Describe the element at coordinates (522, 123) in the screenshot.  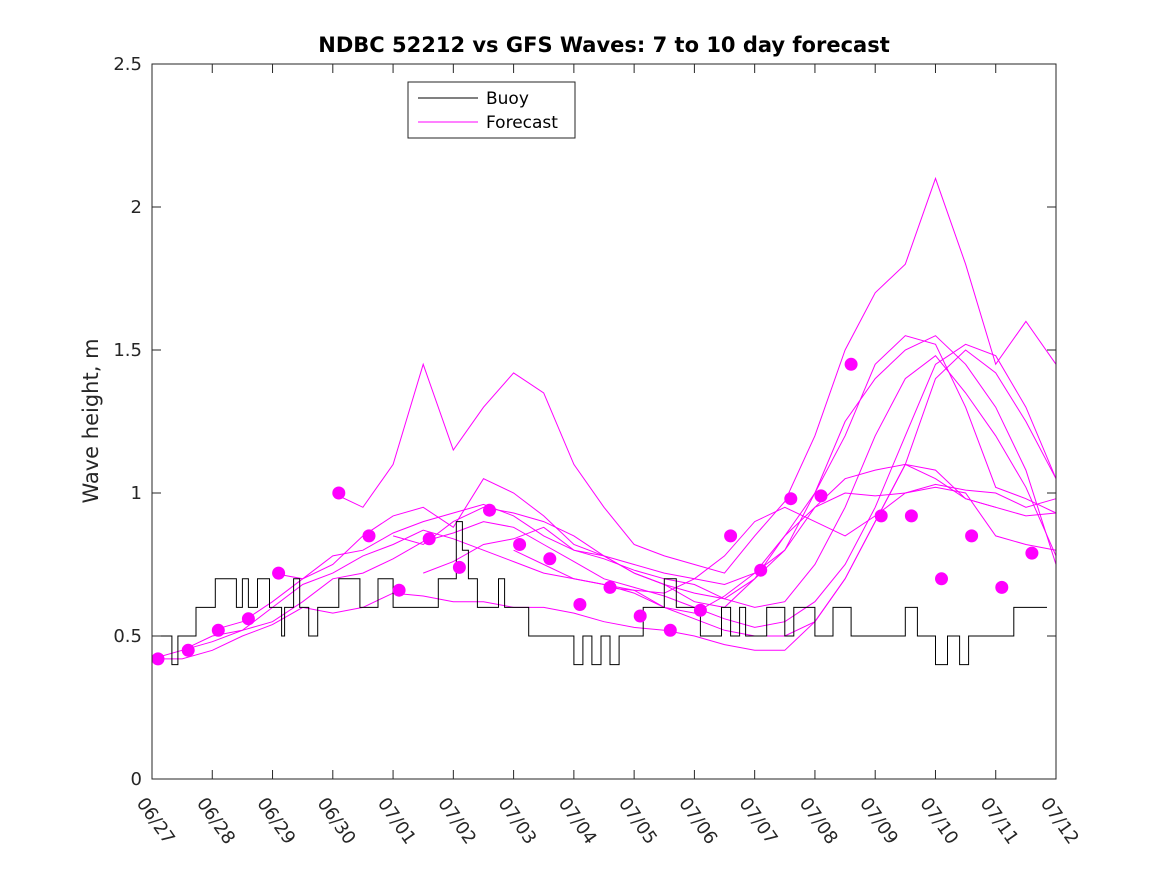
I see `legend-forecast-label: Forecast` at that location.